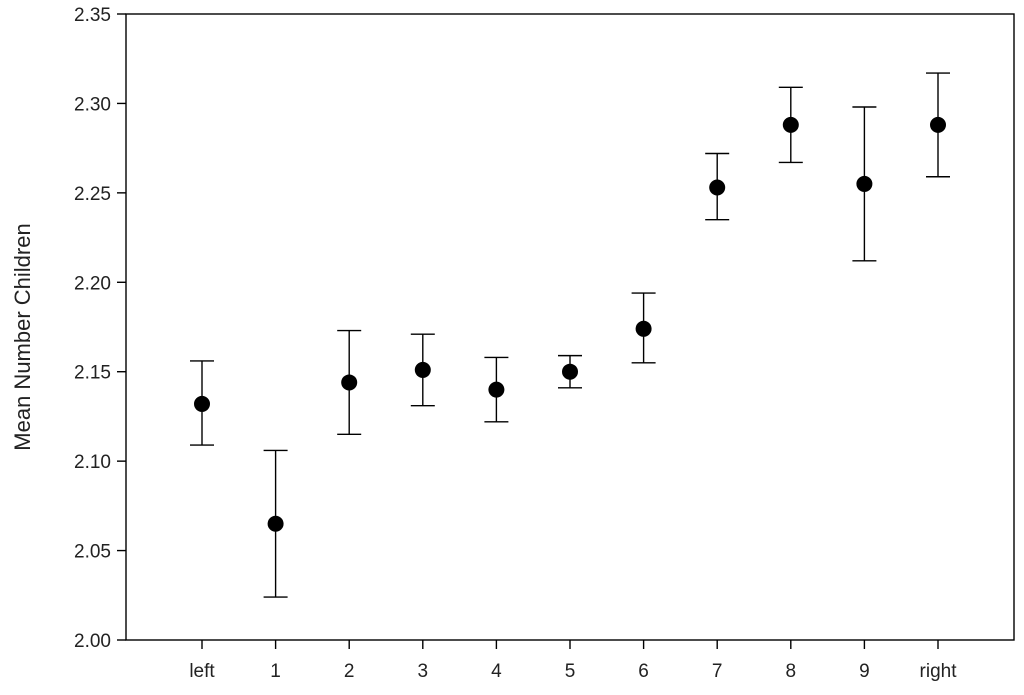 The width and height of the screenshot is (1024, 695). I want to click on x-tick-label: 2, so click(349, 671).